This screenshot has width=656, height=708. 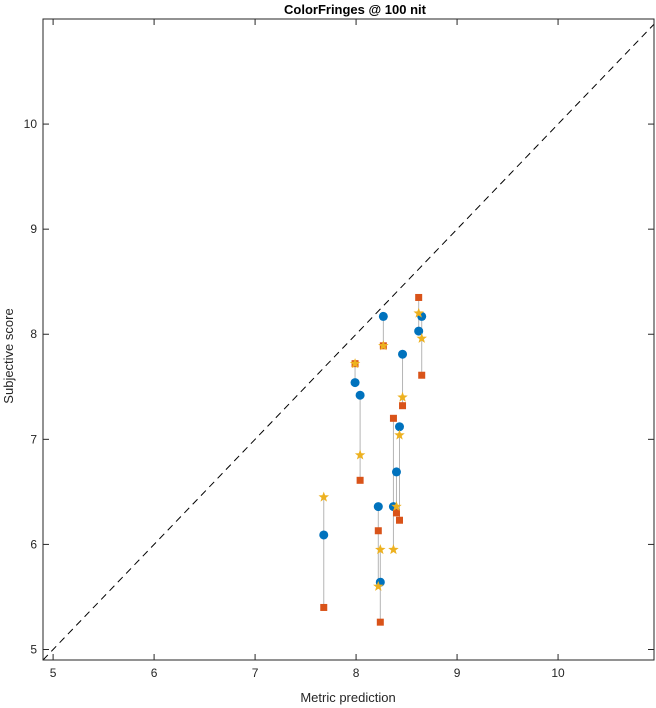 What do you see at coordinates (33, 229) in the screenshot?
I see `y-tick-label: 9` at bounding box center [33, 229].